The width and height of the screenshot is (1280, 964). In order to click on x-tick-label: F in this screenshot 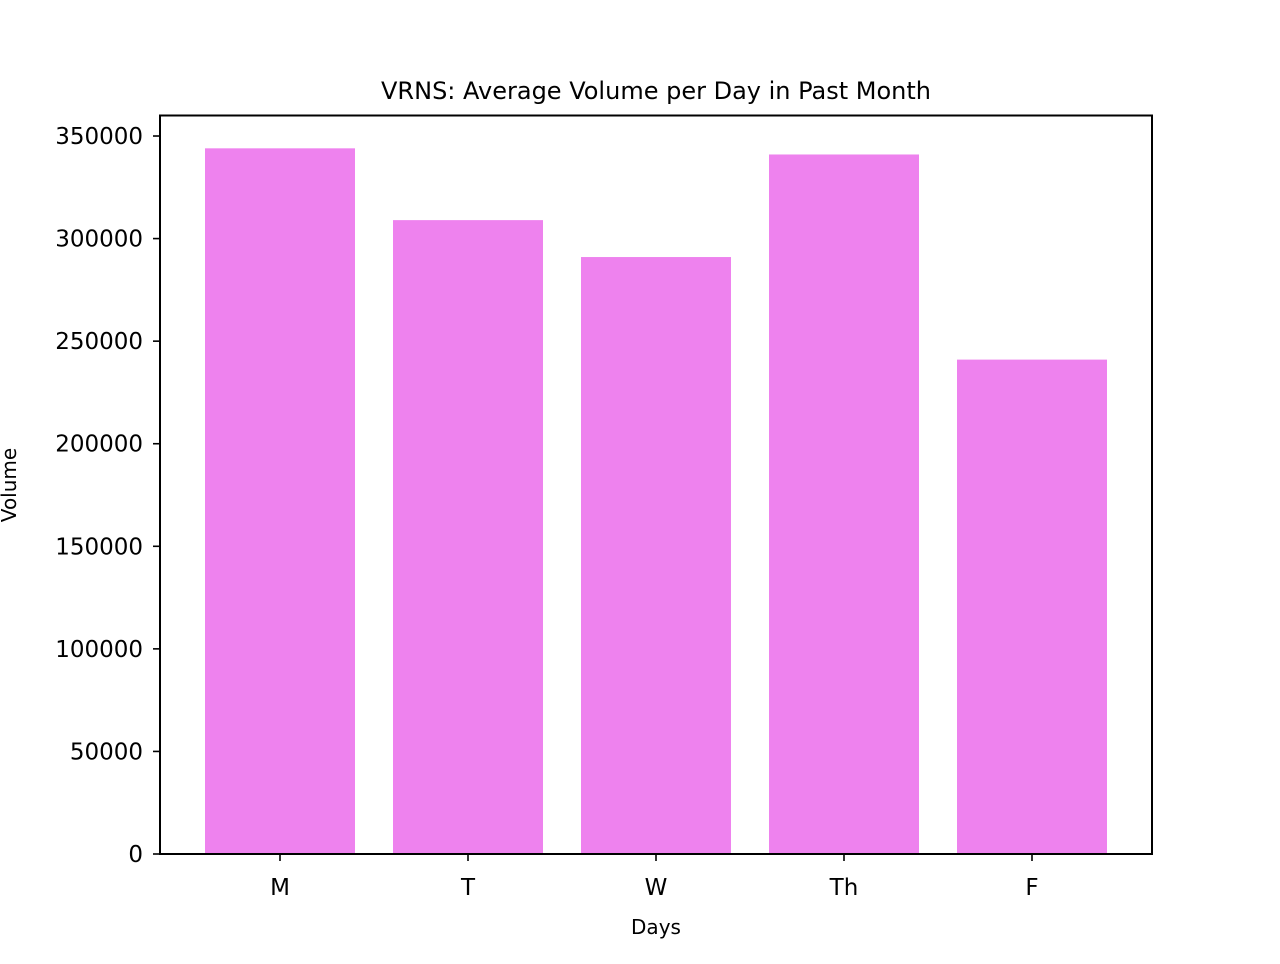, I will do `click(1031, 888)`.